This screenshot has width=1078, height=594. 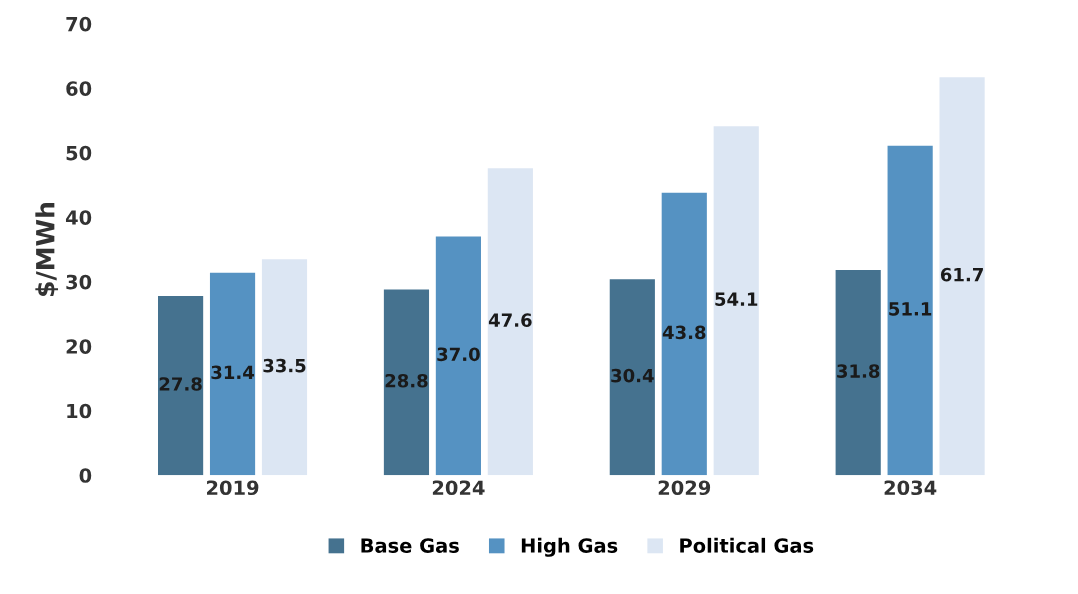 What do you see at coordinates (79, 282) in the screenshot?
I see `y-tick-label: 30` at bounding box center [79, 282].